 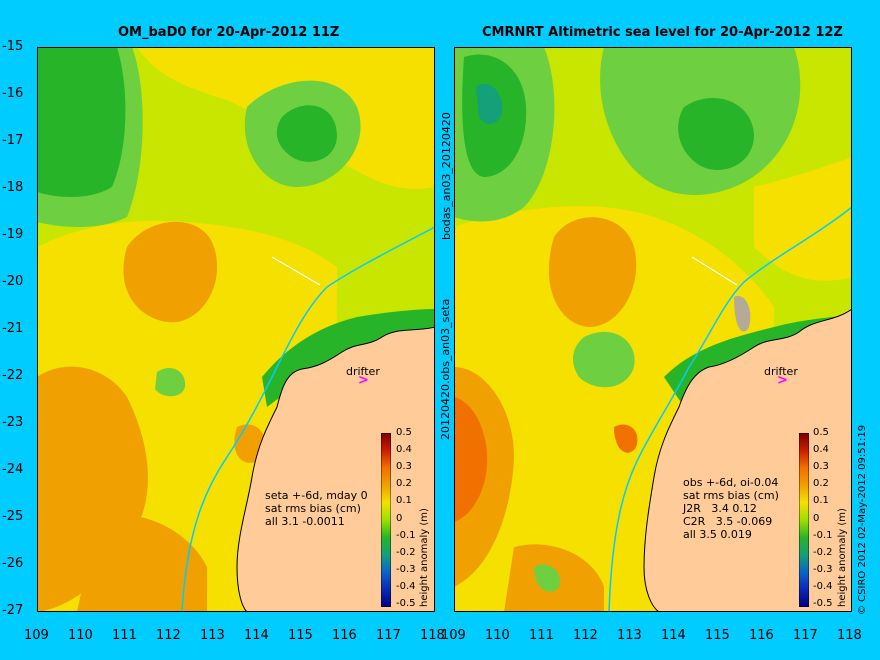 I want to click on lat-tick: -21, so click(x=13, y=328).